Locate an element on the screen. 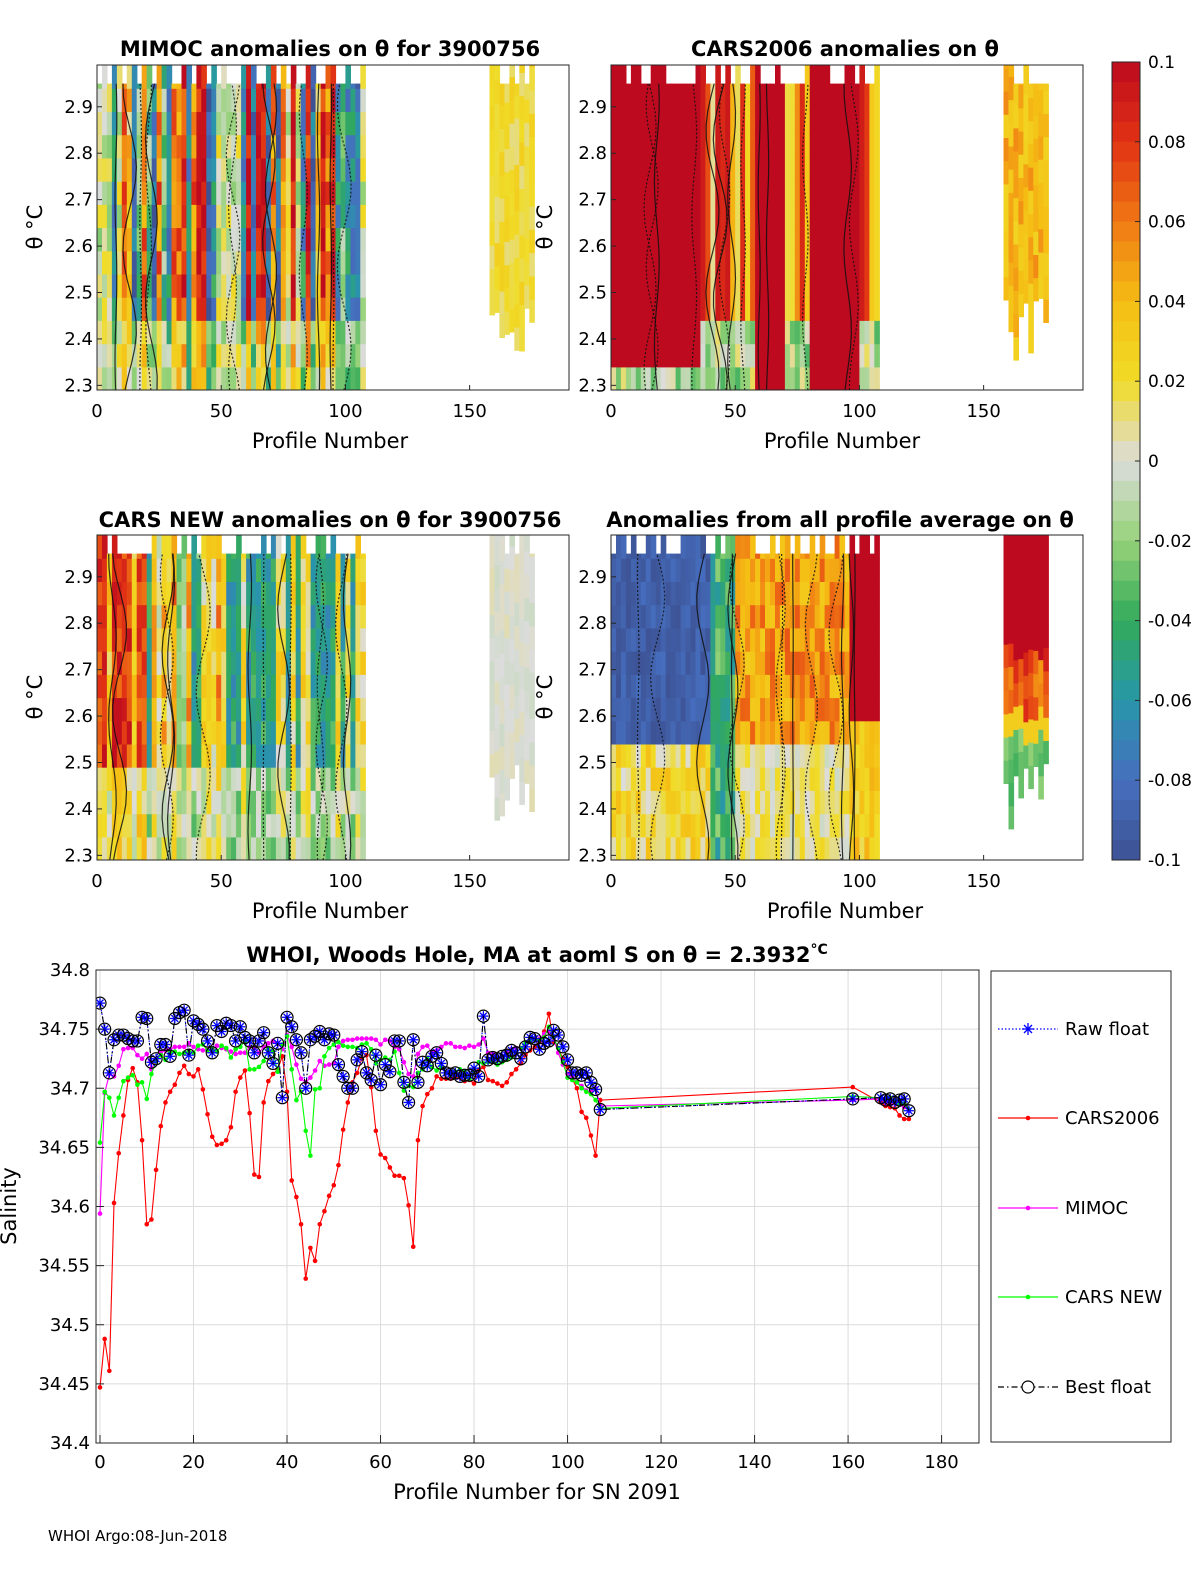  legend-item-raw-float: Raw float is located at coordinates (1073, 1029).